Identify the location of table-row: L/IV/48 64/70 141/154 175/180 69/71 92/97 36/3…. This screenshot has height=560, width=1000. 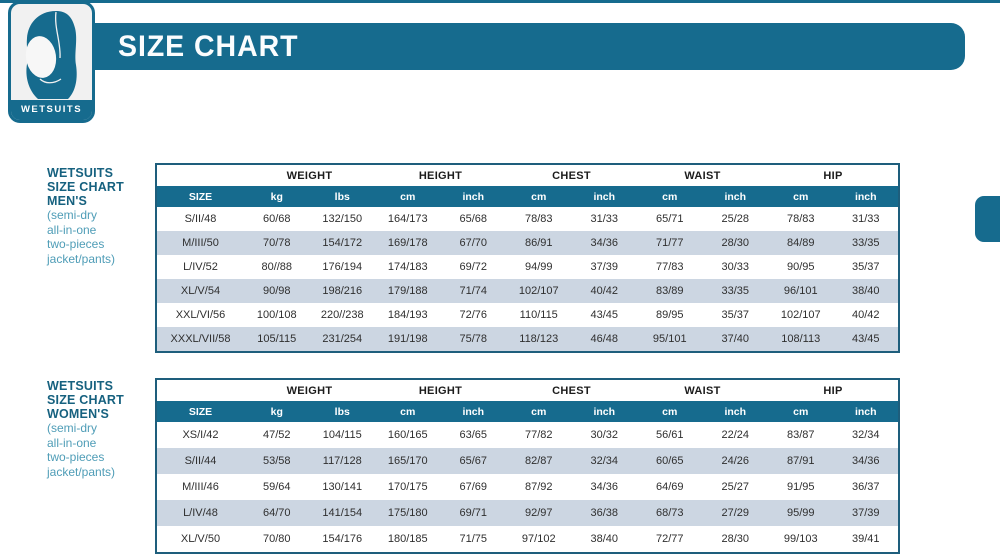
(527, 513).